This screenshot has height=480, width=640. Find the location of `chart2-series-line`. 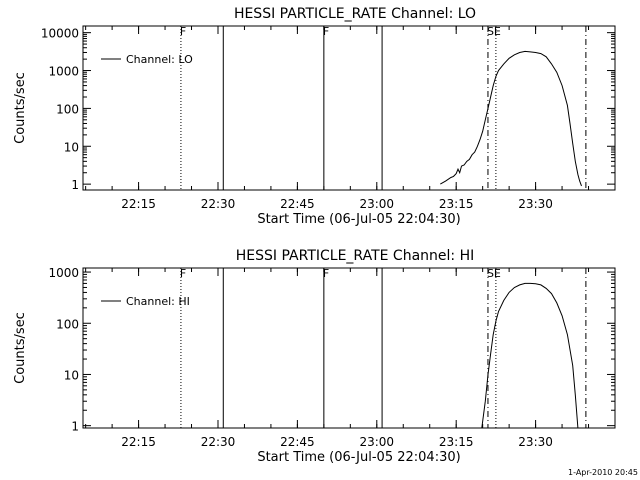

chart2-series-line is located at coordinates (530, 355).